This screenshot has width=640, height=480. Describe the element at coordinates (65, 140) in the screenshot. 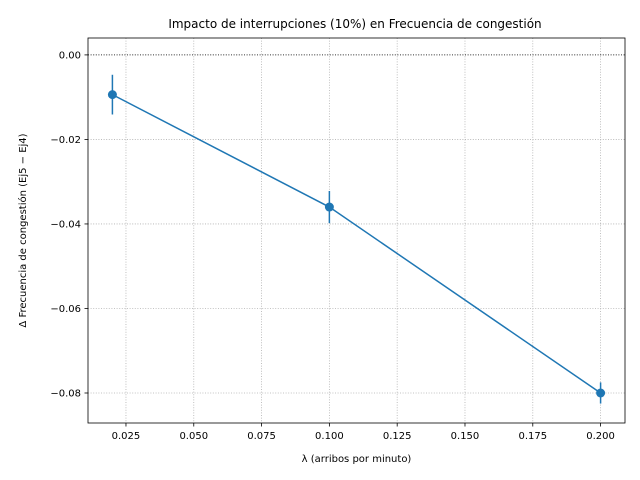

I see `y-tick-label: −0.02` at that location.